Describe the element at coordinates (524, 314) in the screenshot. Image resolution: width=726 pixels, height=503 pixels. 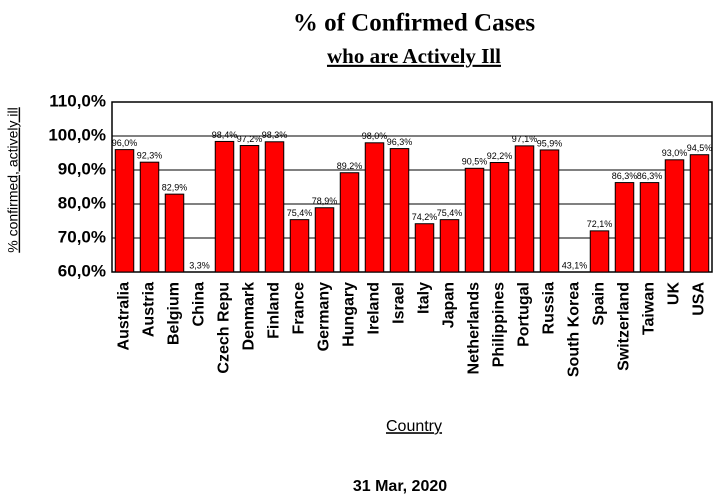
I see `x-tick-label: Portugal` at that location.